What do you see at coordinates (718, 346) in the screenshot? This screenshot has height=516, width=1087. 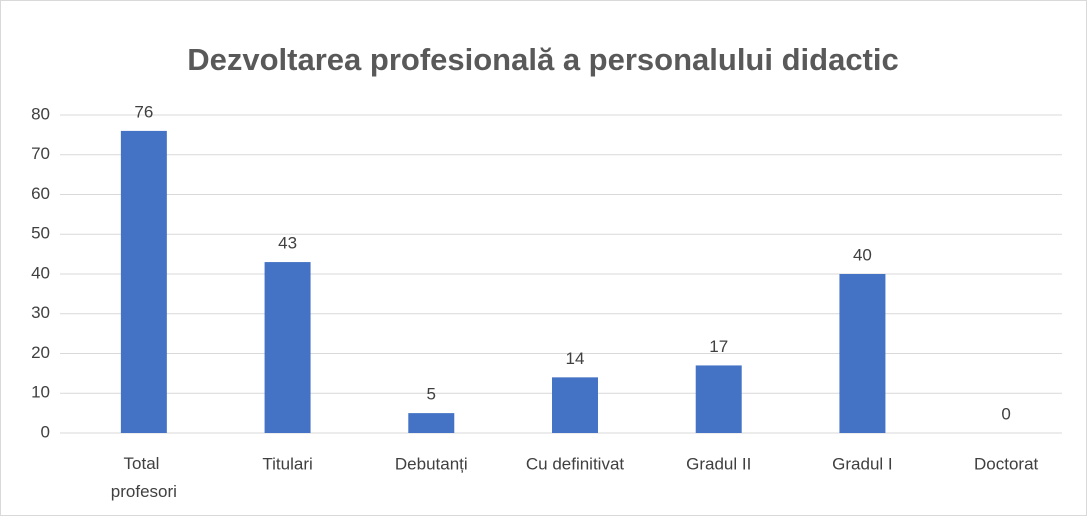 I see `value-label: 17` at bounding box center [718, 346].